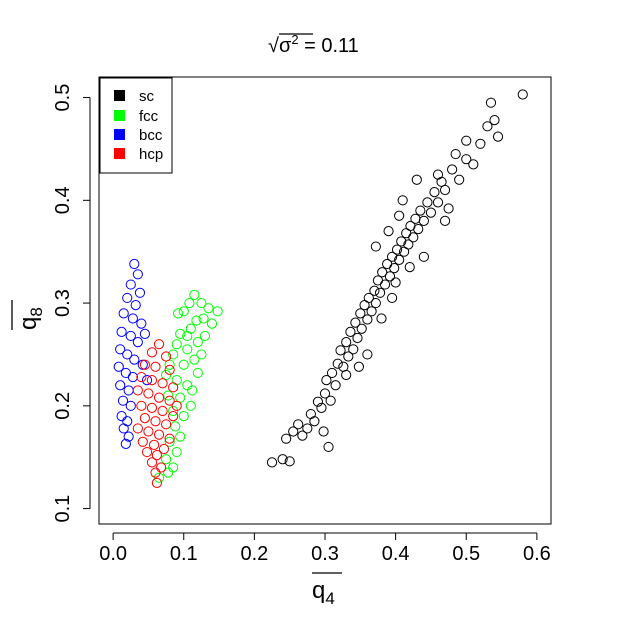  I want to click on x-axis-title-subscript: 4, so click(329, 598).